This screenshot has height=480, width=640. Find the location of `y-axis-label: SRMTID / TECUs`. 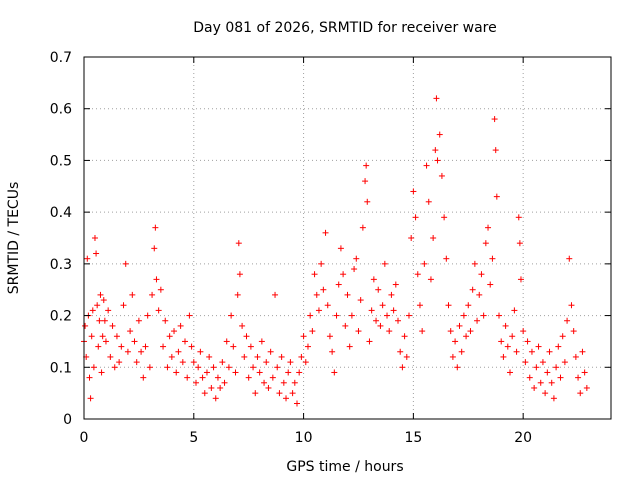

y-axis-label: SRMTID / TECUs is located at coordinates (14, 238).